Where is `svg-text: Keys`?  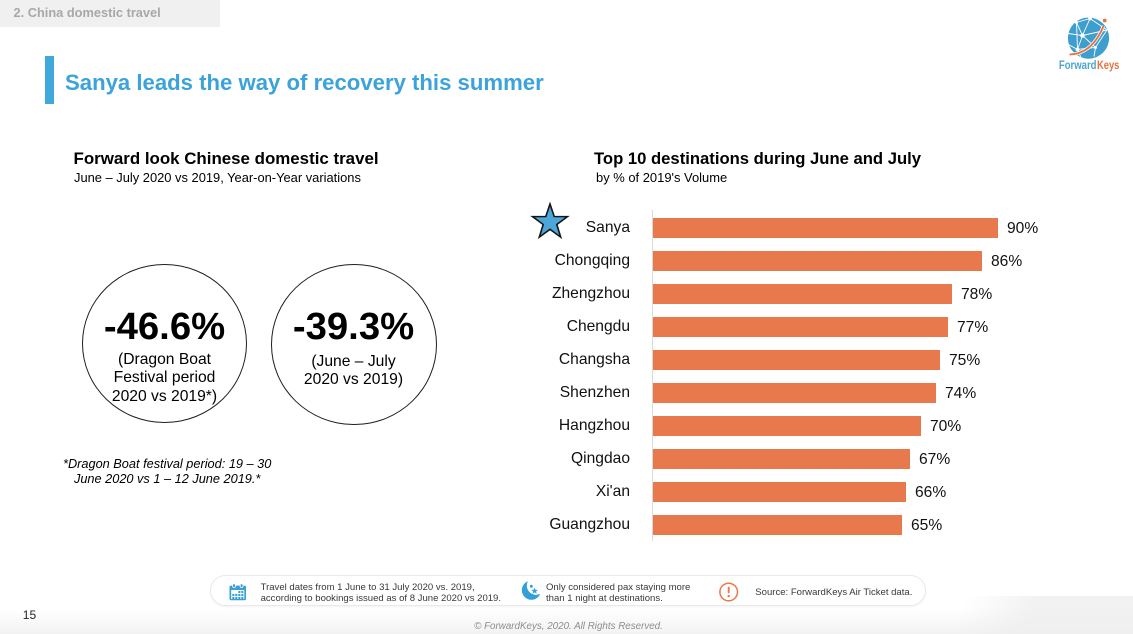 svg-text: Keys is located at coordinates (1108, 65).